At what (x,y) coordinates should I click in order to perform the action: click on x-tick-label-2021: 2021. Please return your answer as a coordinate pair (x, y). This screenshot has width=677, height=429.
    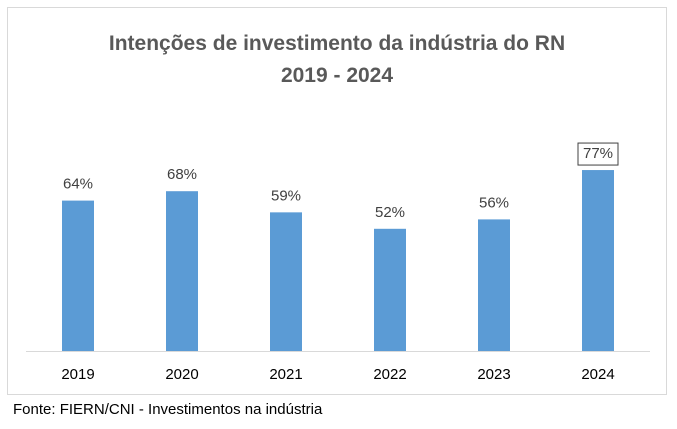
    Looking at the image, I should click on (285, 374).